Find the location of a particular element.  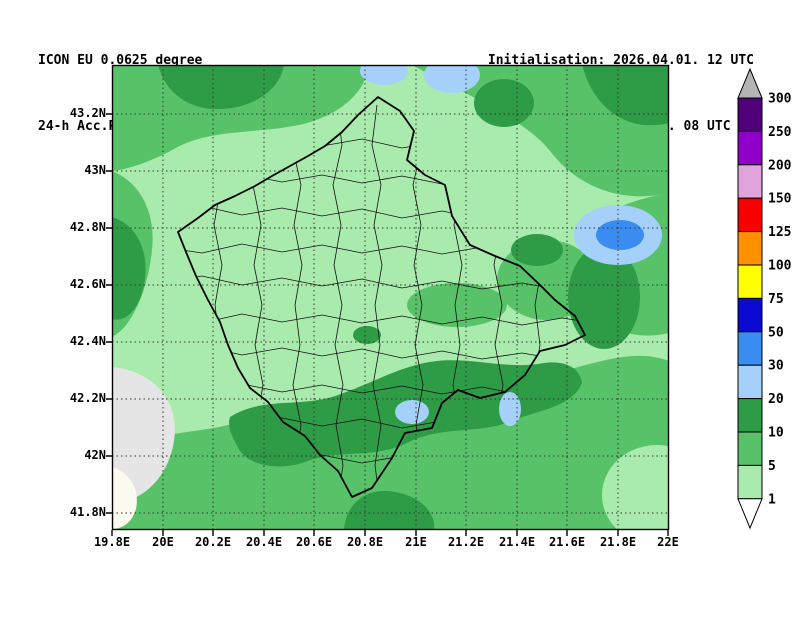

colorbar-label: 20 is located at coordinates (776, 399).